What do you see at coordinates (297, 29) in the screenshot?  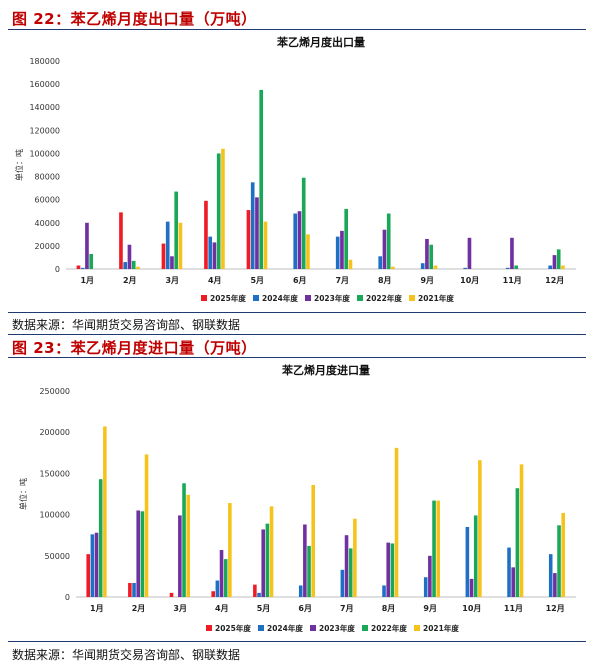 I see `figure-22-top-rule` at bounding box center [297, 29].